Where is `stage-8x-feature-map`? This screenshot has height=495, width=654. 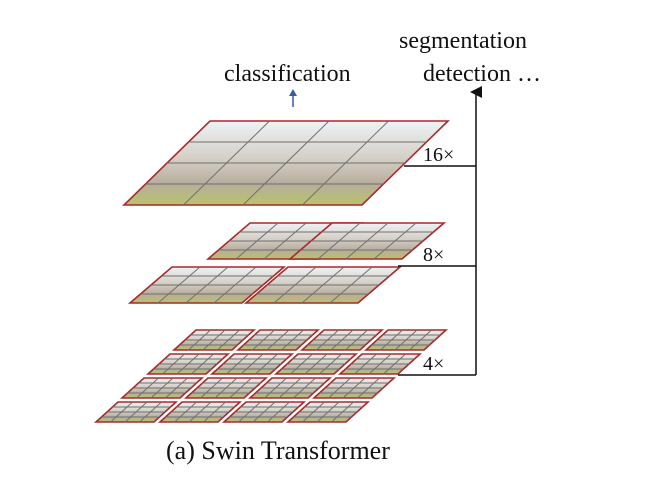 stage-8x-feature-map is located at coordinates (287, 263).